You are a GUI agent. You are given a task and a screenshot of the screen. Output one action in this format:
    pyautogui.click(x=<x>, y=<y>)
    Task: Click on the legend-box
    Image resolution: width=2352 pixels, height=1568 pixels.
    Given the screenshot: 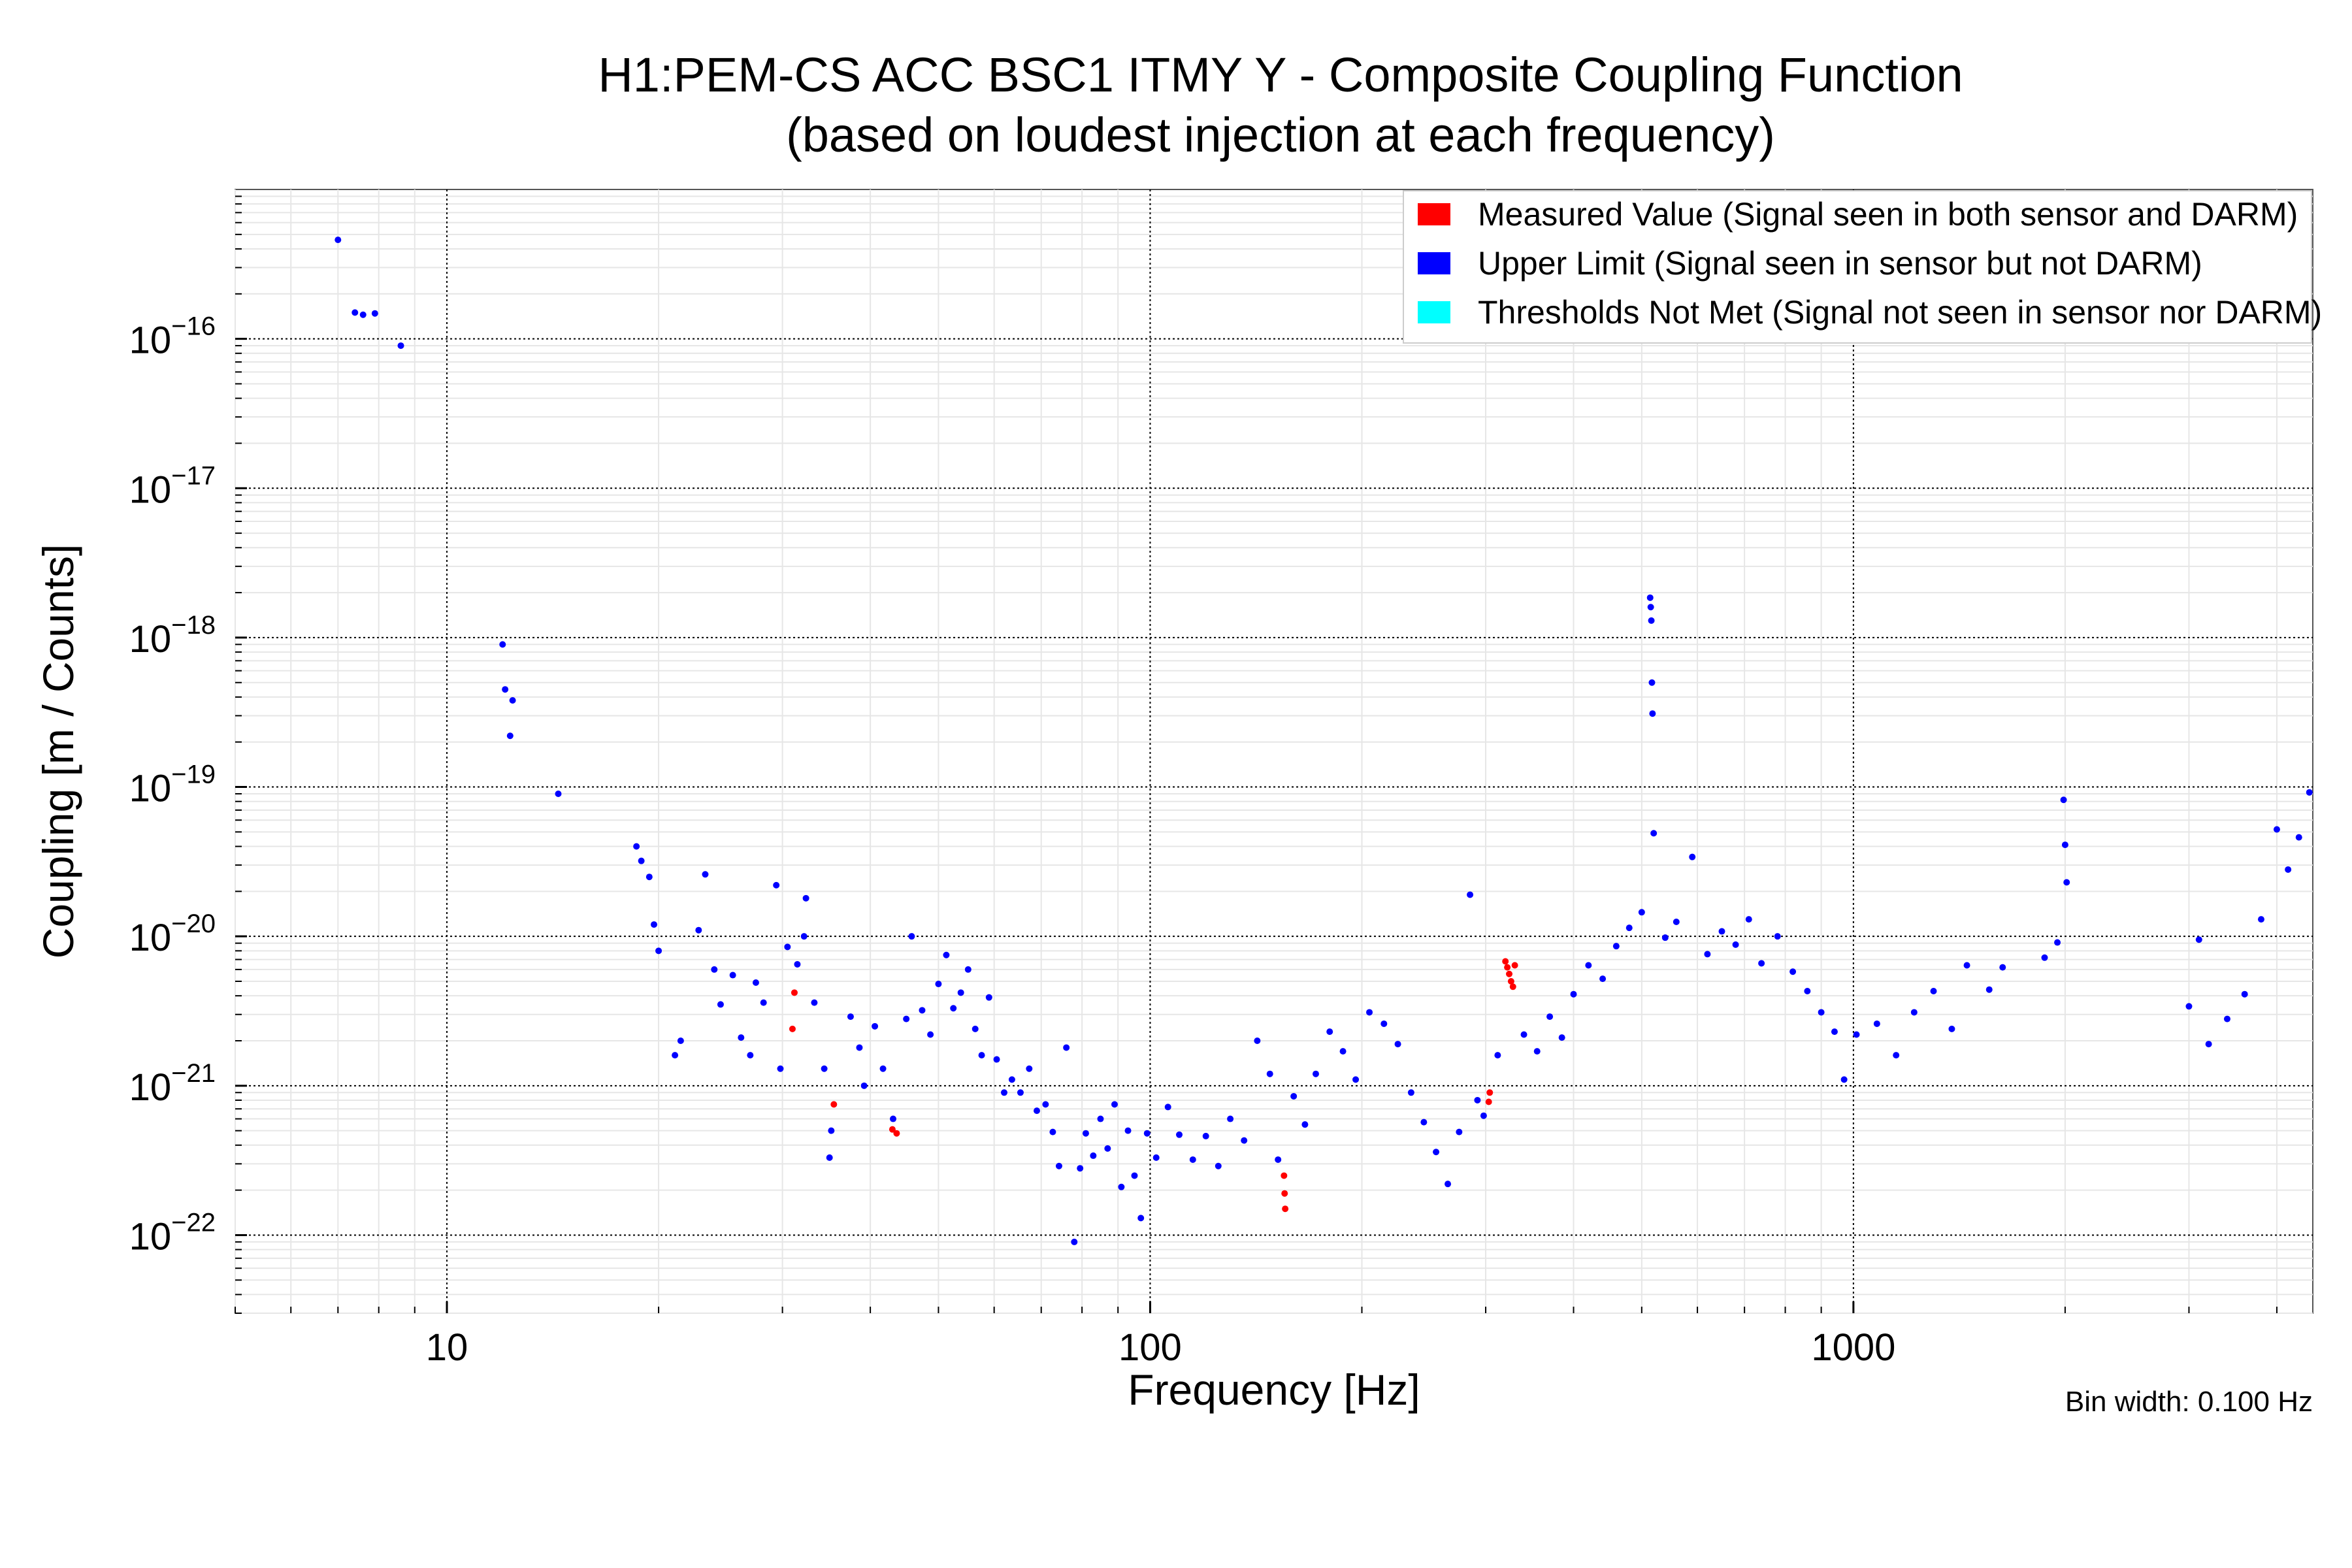 What is the action you would take?
    pyautogui.click(x=1857, y=267)
    